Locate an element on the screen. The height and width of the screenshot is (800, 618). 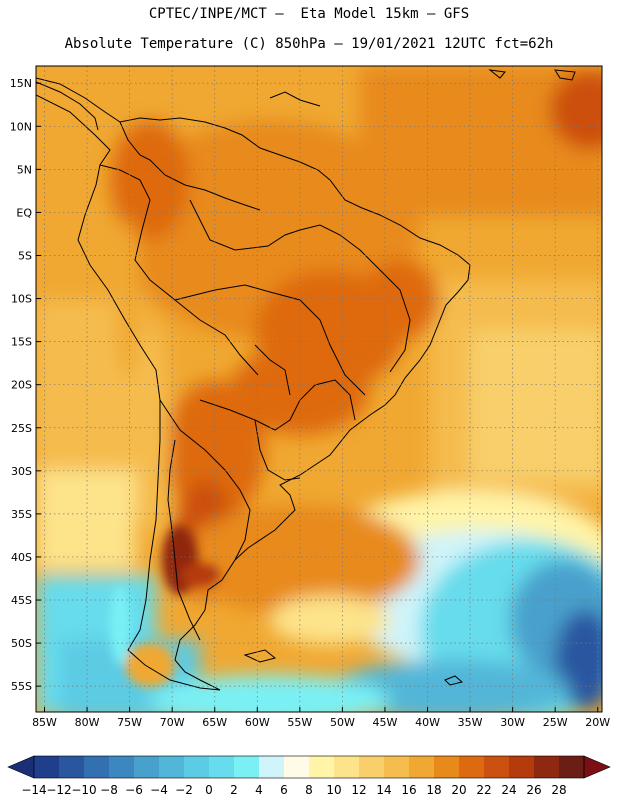
lon-tick-label: 80W is located at coordinates (87, 722).